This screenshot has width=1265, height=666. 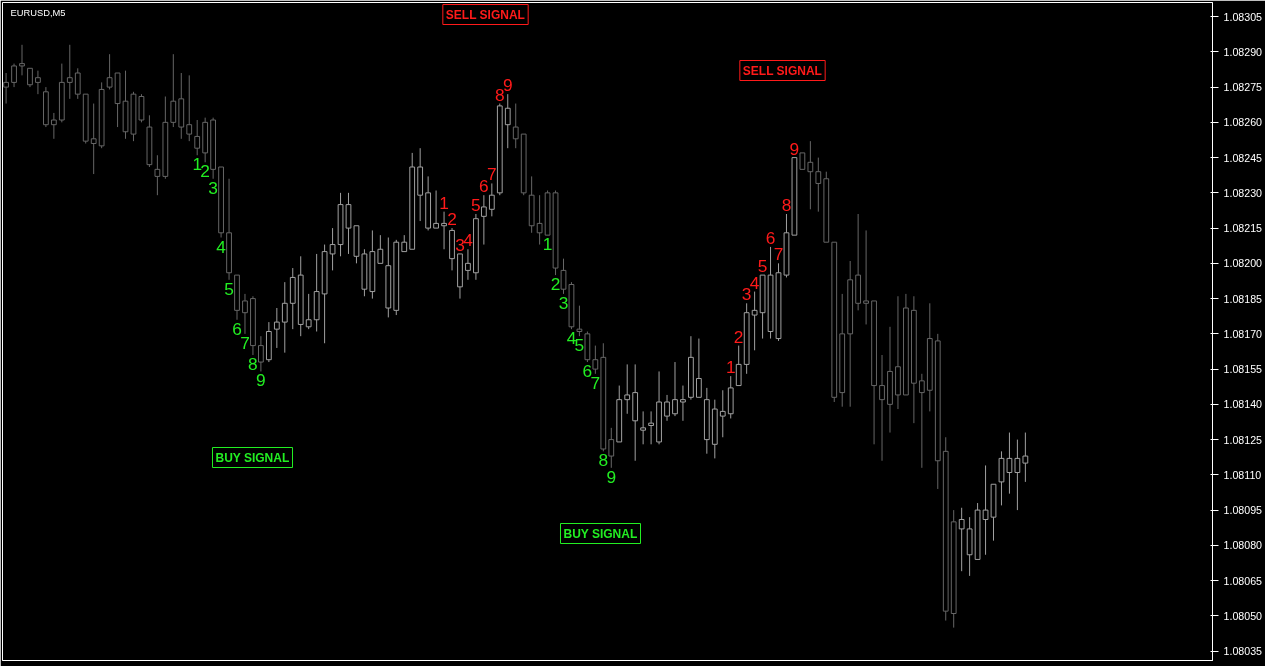 What do you see at coordinates (1243, 615) in the screenshot?
I see `y-tick-label: 1.08050` at bounding box center [1243, 615].